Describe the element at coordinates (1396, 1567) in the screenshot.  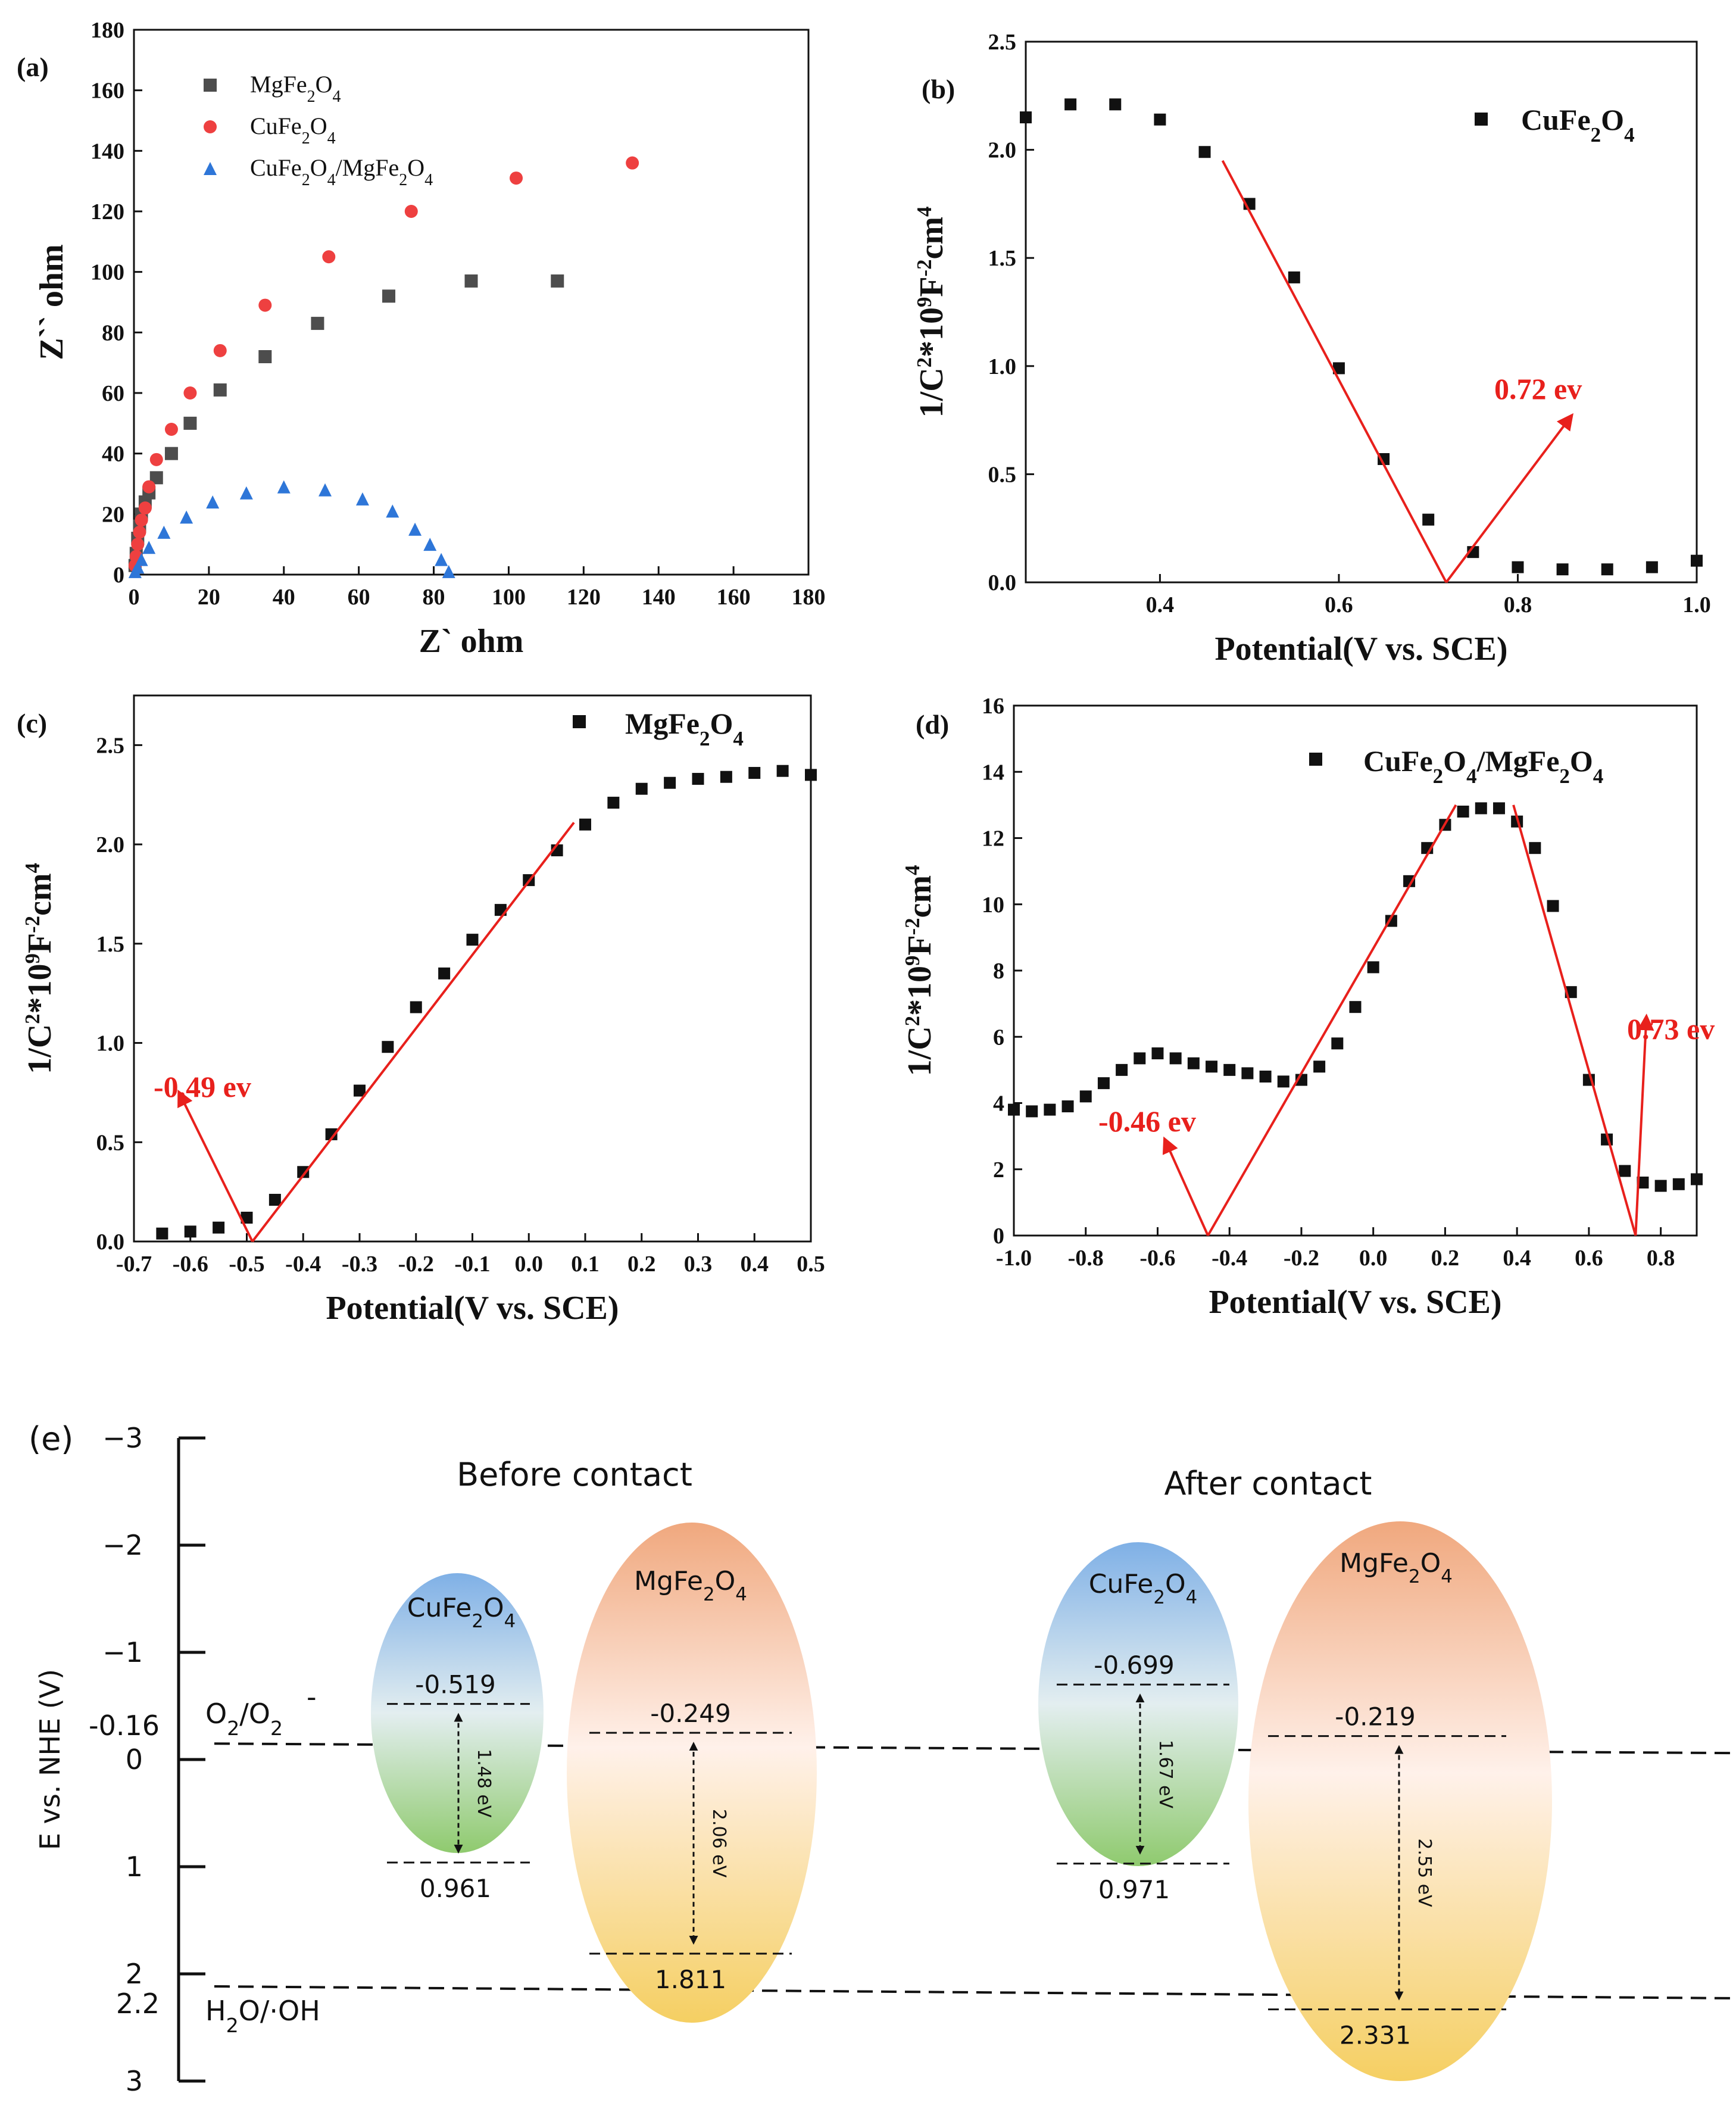
I see `material-name: MgFe2O4` at that location.